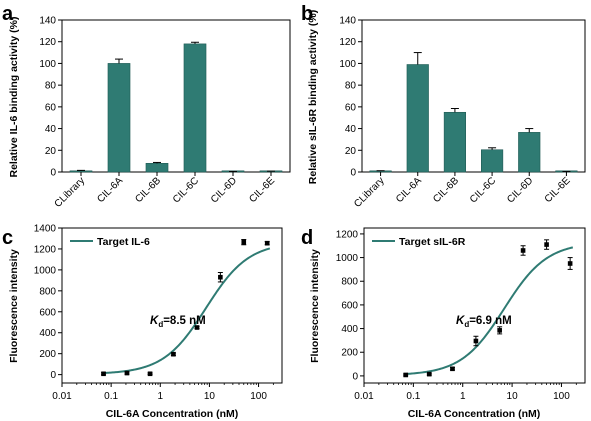 The height and width of the screenshot is (421, 591). What do you see at coordinates (347, 64) in the screenshot?
I see `panel-b-y-tick-label: 100` at bounding box center [347, 64].